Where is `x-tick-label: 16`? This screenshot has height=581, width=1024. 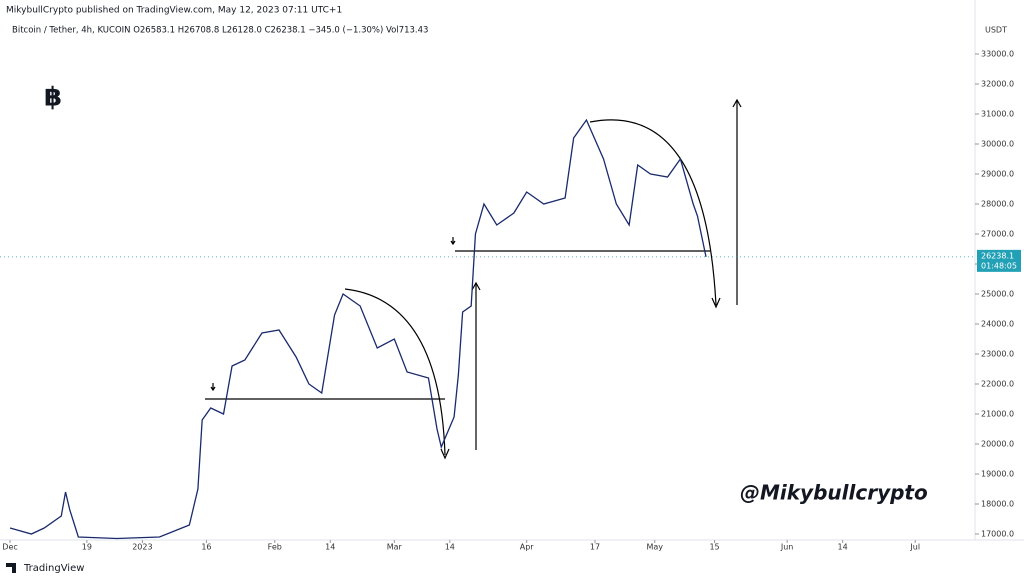
x-tick-label: 16 is located at coordinates (206, 547).